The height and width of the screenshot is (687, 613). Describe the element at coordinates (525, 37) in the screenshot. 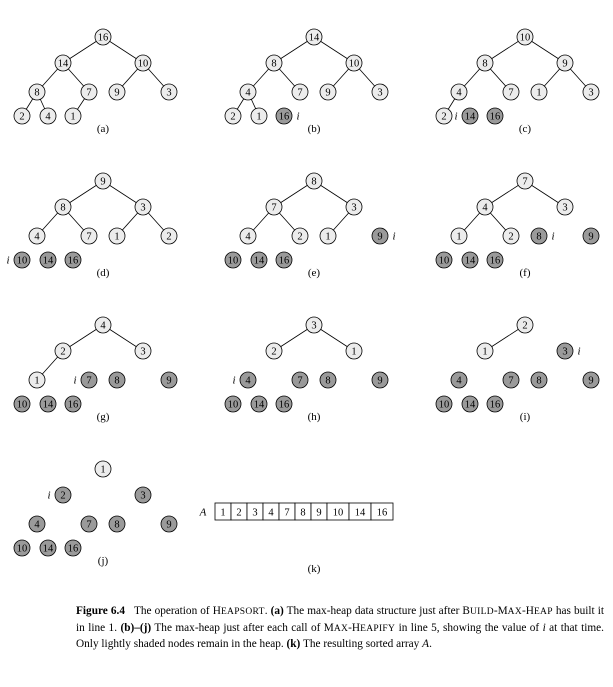

I see `heap-node: 10` at that location.